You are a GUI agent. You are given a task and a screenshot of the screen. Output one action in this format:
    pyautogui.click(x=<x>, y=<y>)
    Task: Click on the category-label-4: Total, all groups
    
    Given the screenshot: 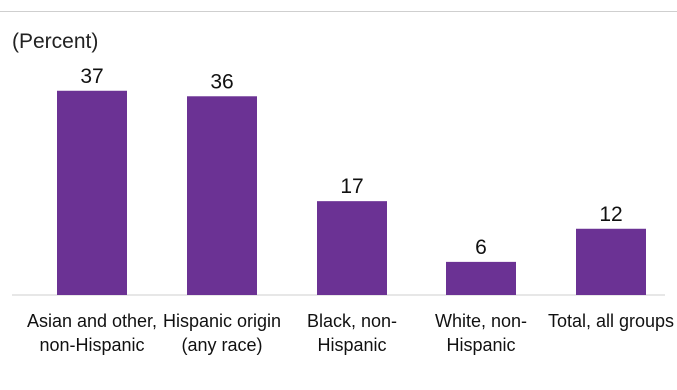 What is the action you would take?
    pyautogui.click(x=611, y=321)
    